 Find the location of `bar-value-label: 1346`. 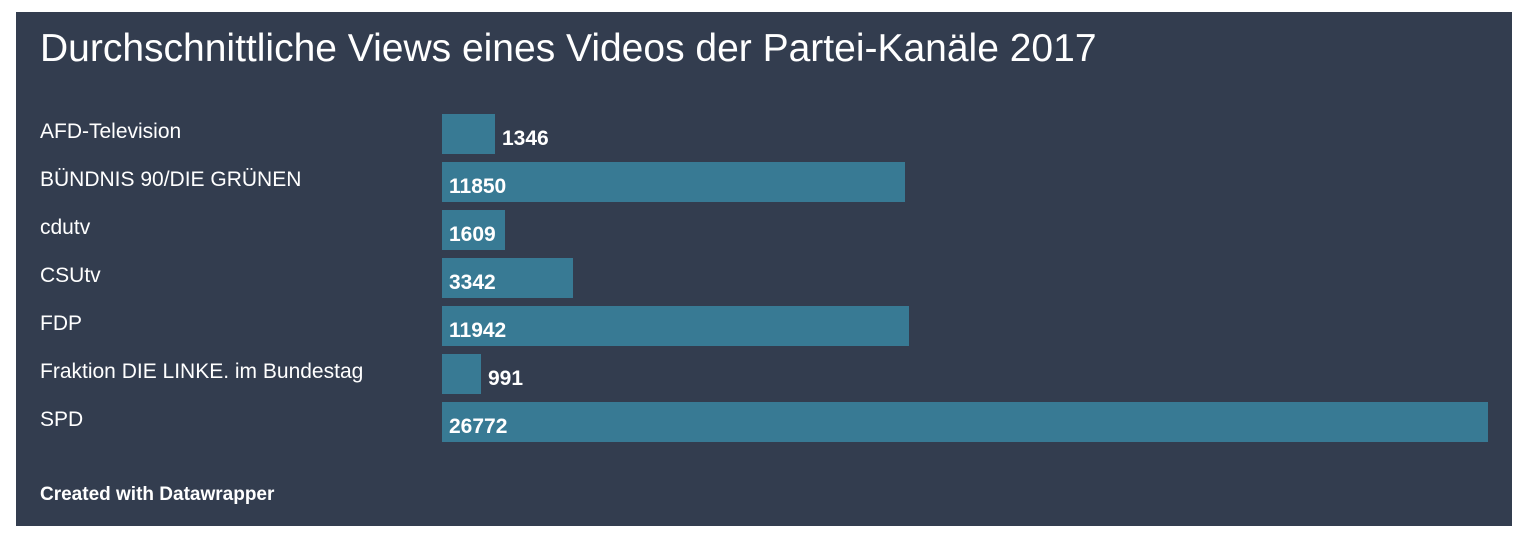

bar-value-label: 1346 is located at coordinates (525, 138).